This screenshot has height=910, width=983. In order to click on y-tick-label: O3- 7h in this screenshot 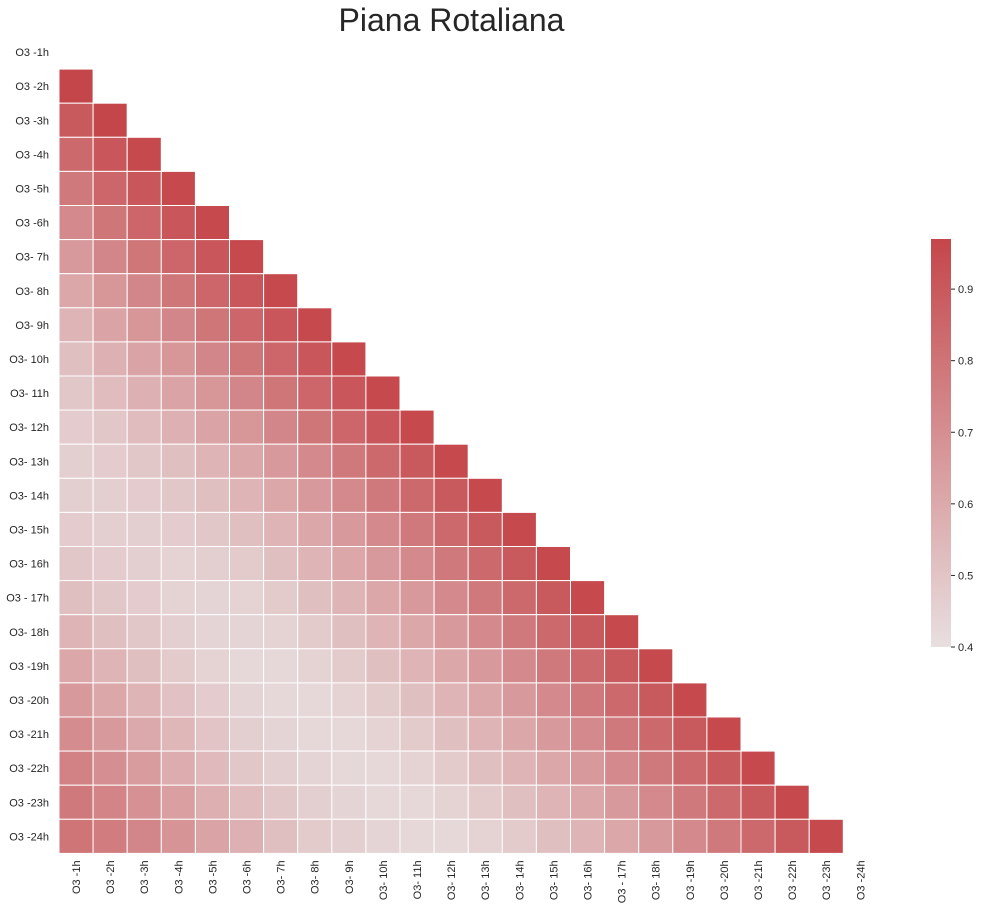, I will do `click(32, 258)`.